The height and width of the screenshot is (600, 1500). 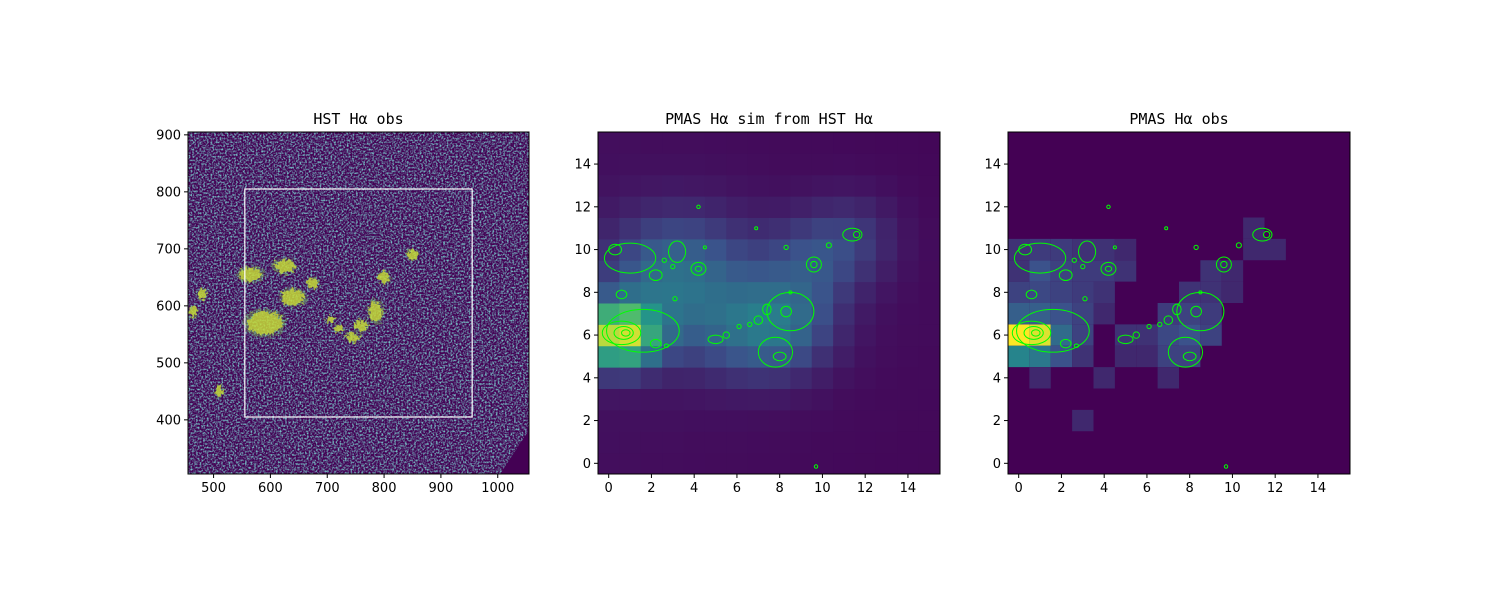 I want to click on panel1-ytick-label: 700, so click(x=168, y=249).